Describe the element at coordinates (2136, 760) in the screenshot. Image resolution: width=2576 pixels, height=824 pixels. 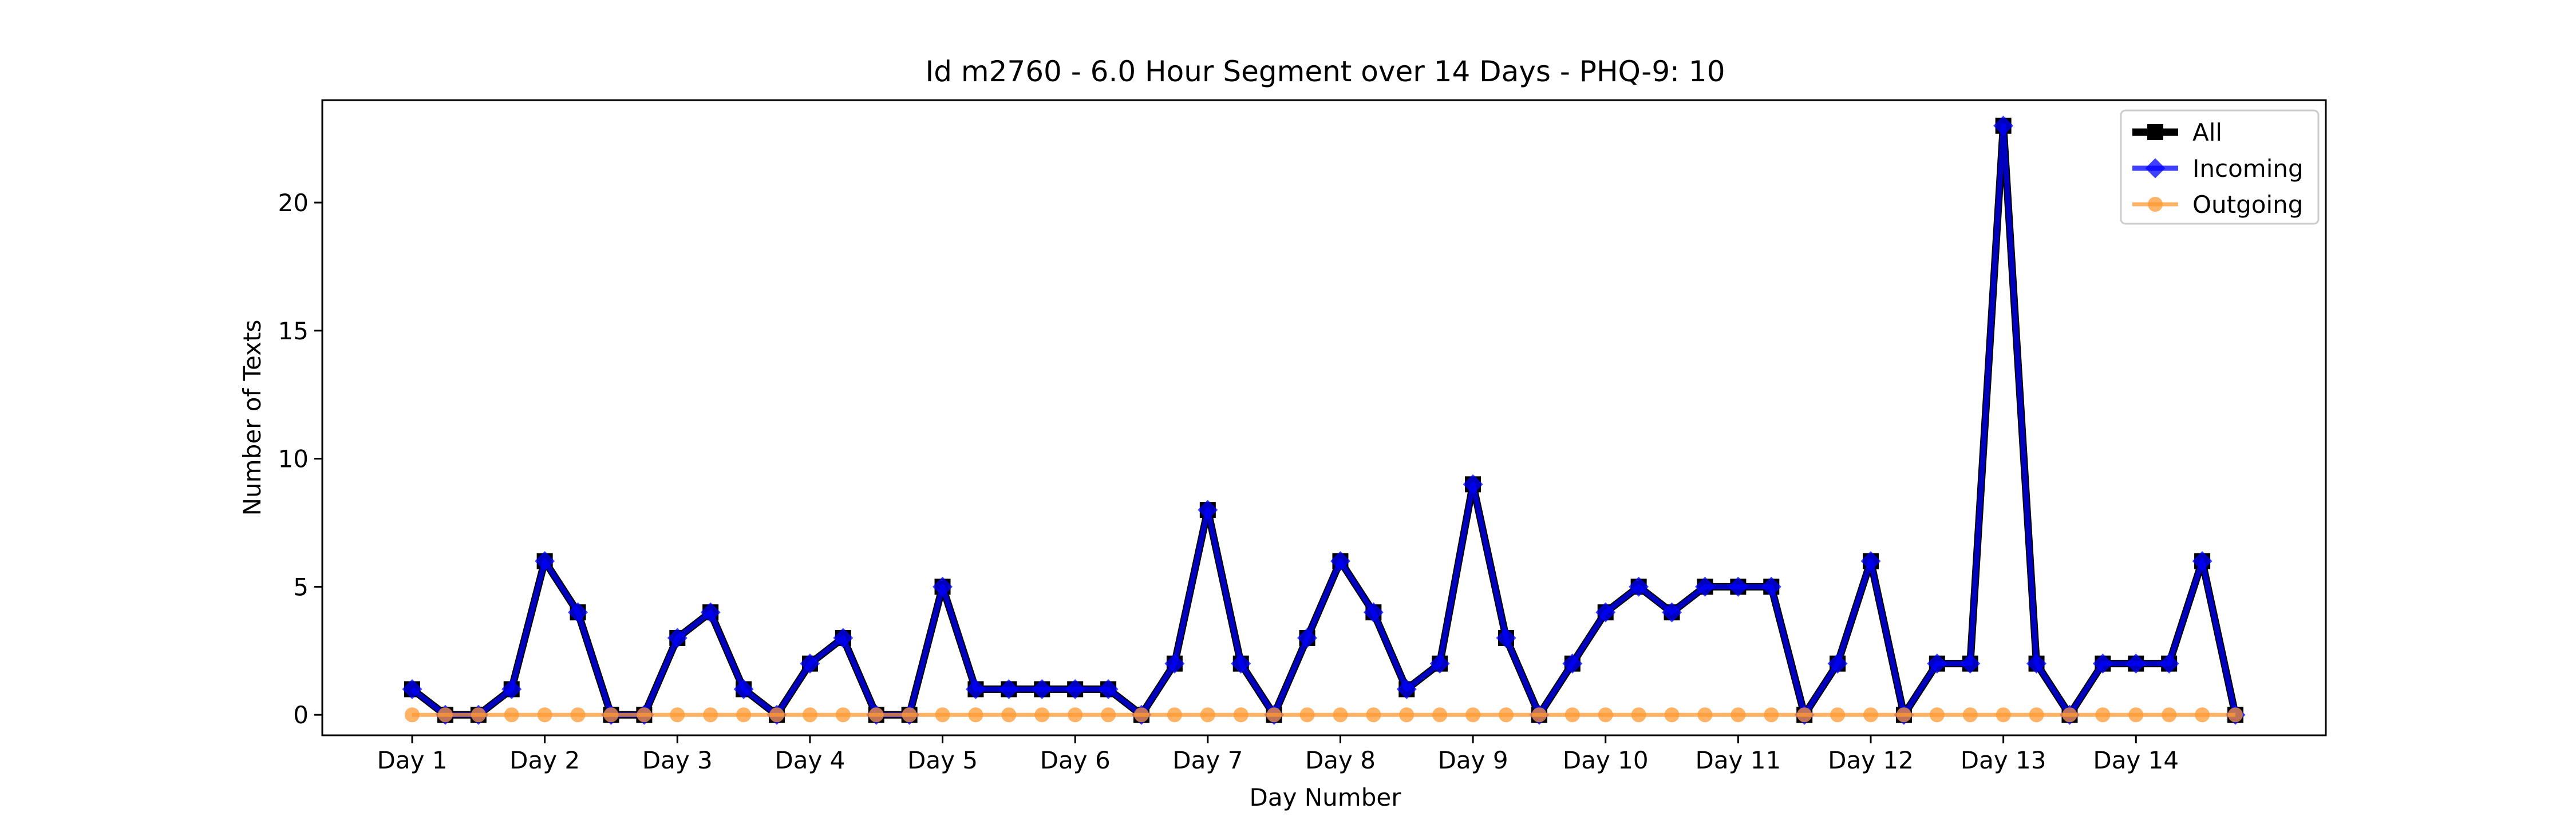
I see `x-tick-label: Day 14` at that location.